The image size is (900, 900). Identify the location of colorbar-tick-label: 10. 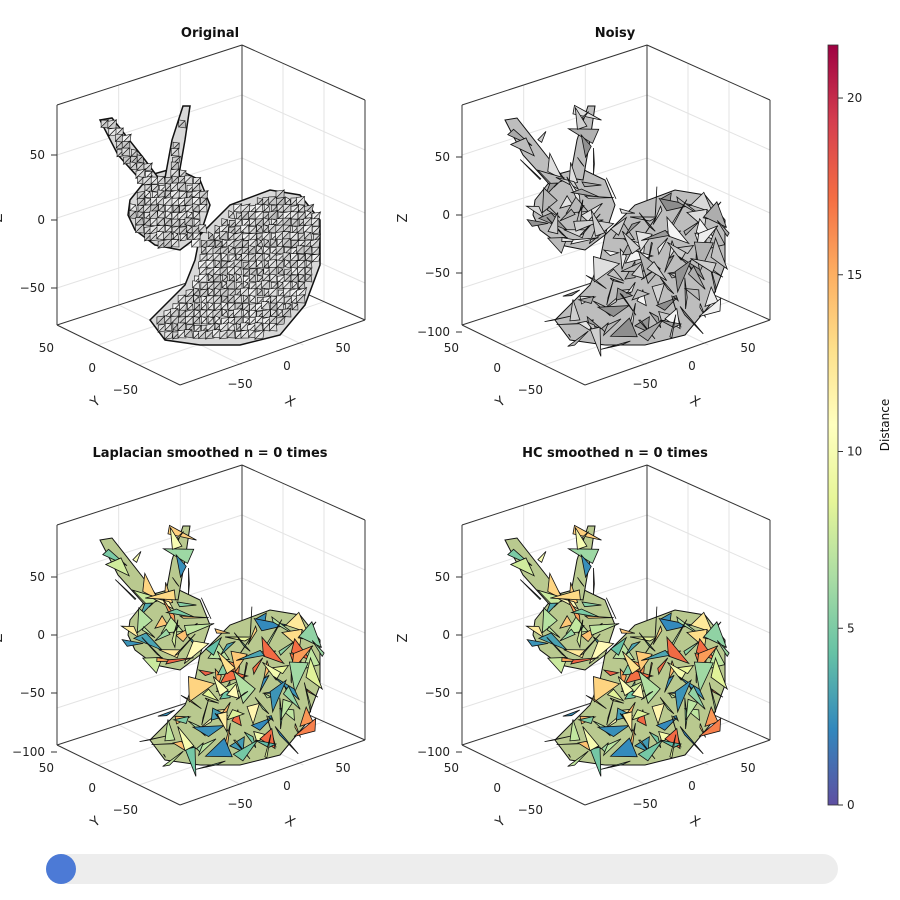
(854, 452).